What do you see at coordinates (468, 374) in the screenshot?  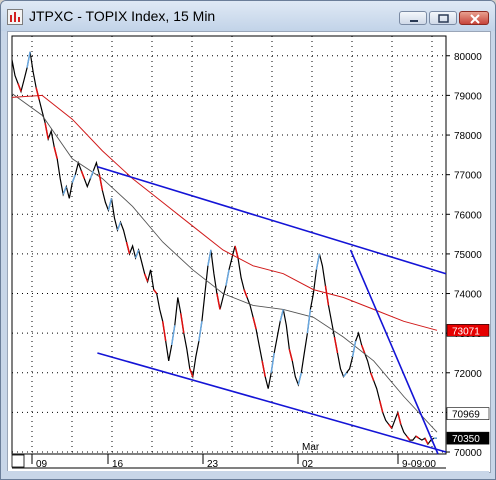 I see `y-tick-label: 72000` at bounding box center [468, 374].